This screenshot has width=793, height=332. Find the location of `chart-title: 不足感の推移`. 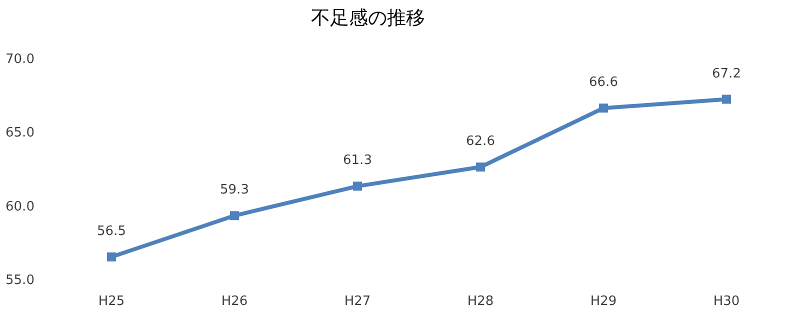

chart-title: 不足感の推移 is located at coordinates (368, 18).